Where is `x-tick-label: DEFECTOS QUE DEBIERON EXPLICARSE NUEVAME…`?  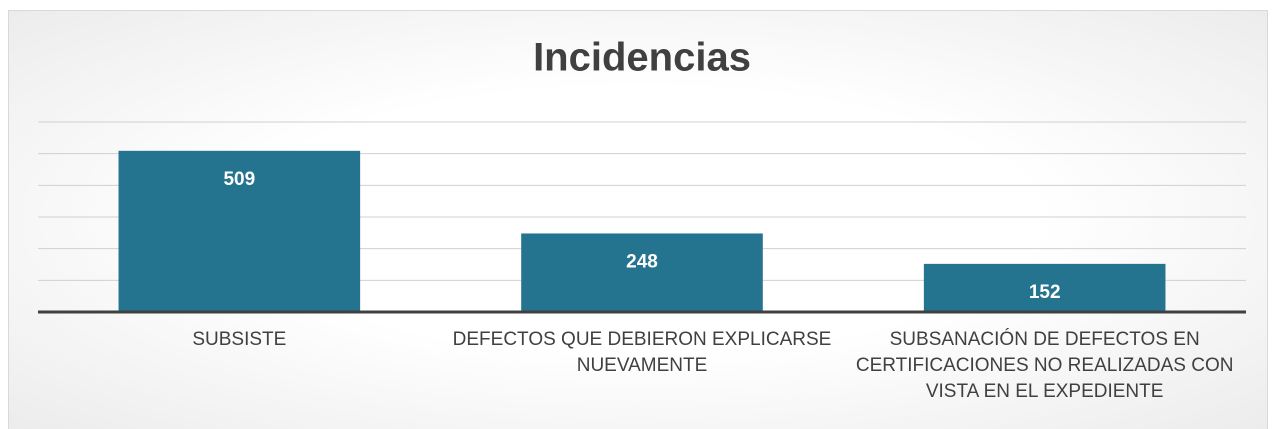 x-tick-label: DEFECTOS QUE DEBIERON EXPLICARSE NUEVAME… is located at coordinates (642, 352).